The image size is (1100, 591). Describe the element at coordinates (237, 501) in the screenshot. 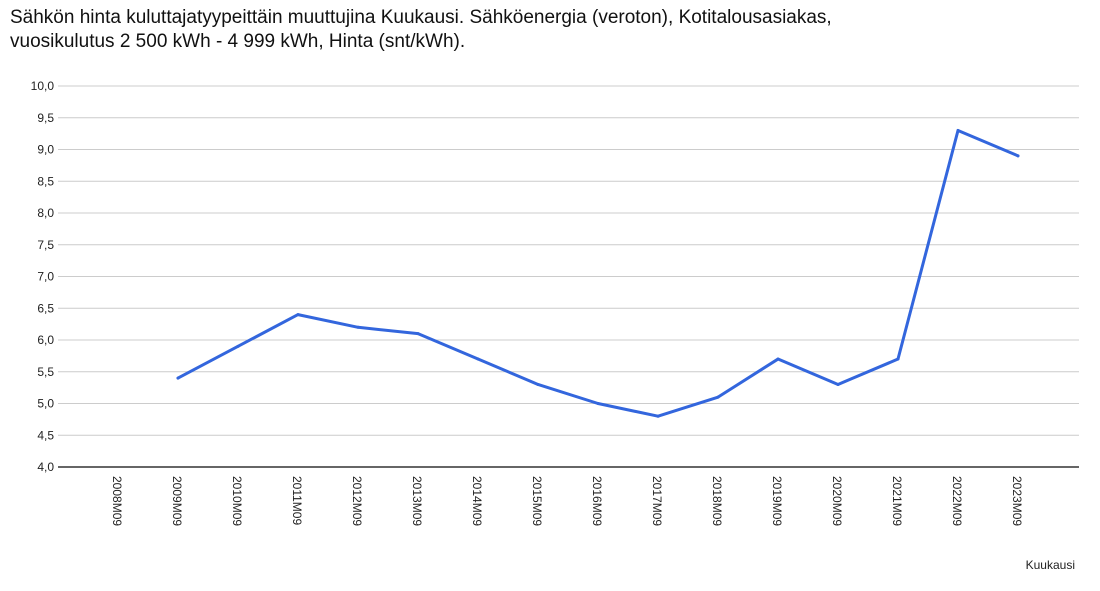

I see `x-tick-label: 2010M09` at that location.